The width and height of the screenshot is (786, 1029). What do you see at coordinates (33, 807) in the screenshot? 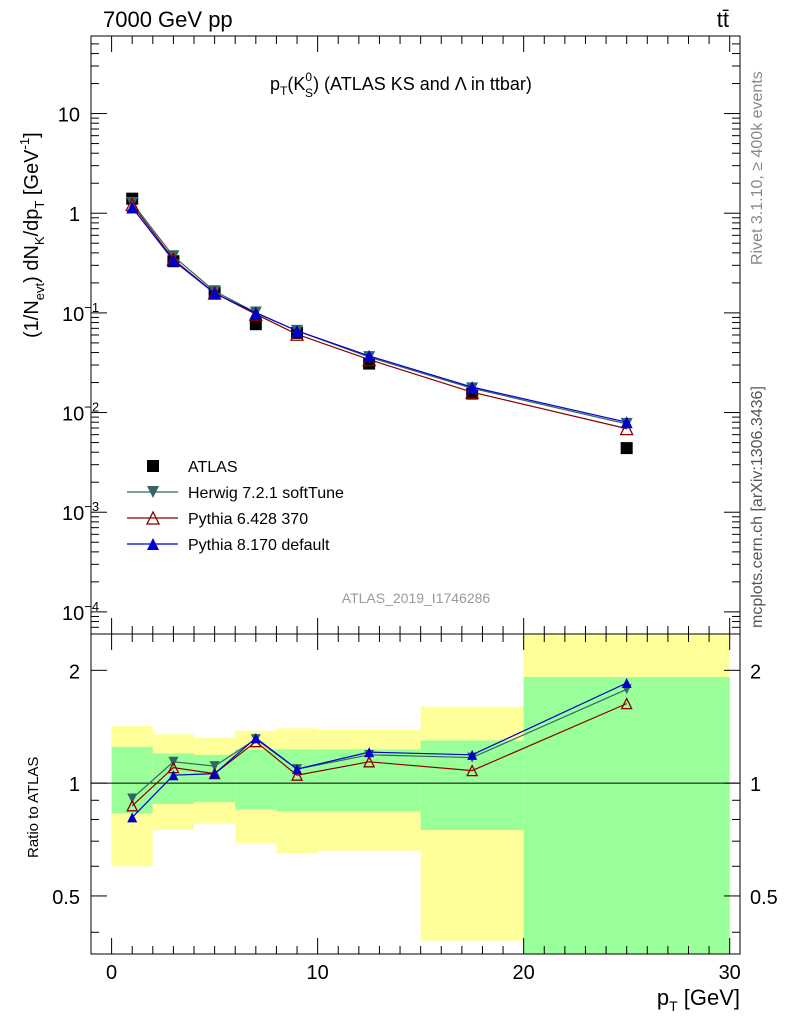
I see `ratio-y-axis-label: Ratio to ATLAS` at bounding box center [33, 807].